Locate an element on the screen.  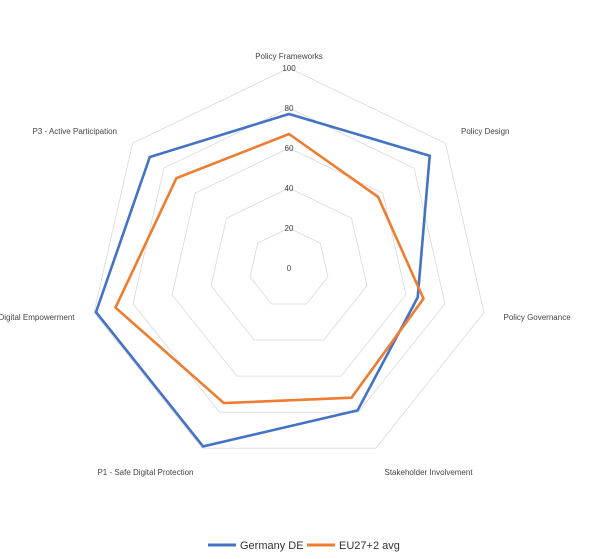
tick-label-80: 80 is located at coordinates (289, 108).